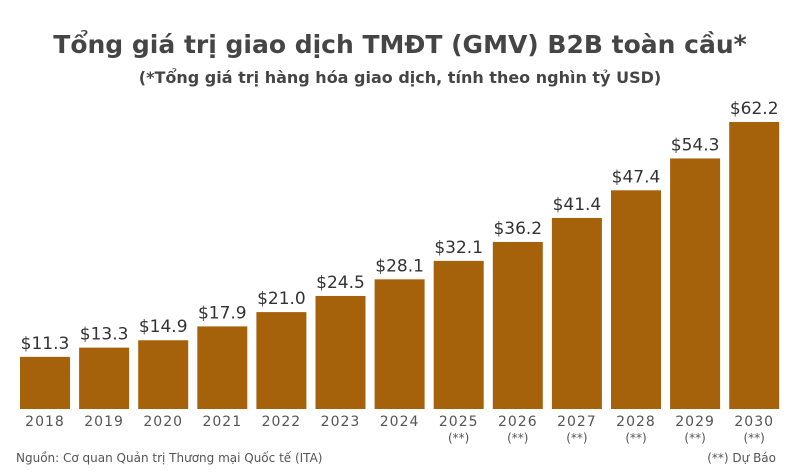 The height and width of the screenshot is (475, 800). Describe the element at coordinates (163, 422) in the screenshot. I see `x-tick-label: 2020` at that location.